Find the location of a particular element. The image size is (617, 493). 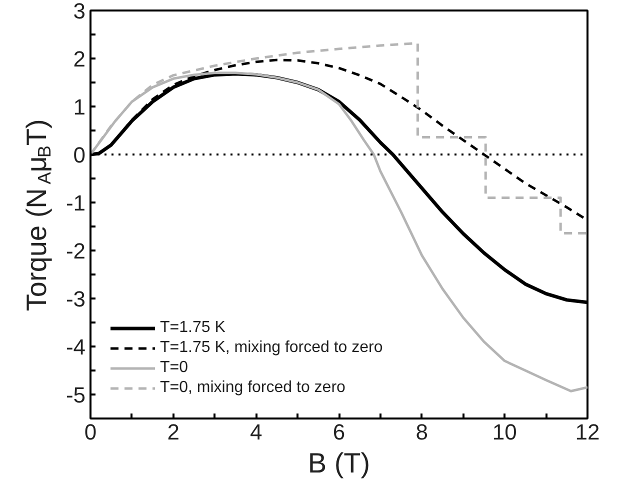

y-tick-label: 2 is located at coordinates (79, 59).